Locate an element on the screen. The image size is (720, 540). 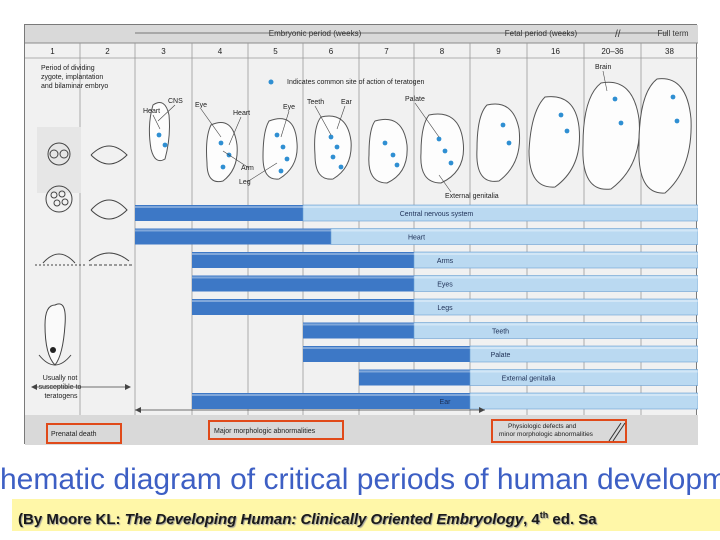
embryonic-period-label: Embryonic period (weeks) is located at coordinates (315, 33).